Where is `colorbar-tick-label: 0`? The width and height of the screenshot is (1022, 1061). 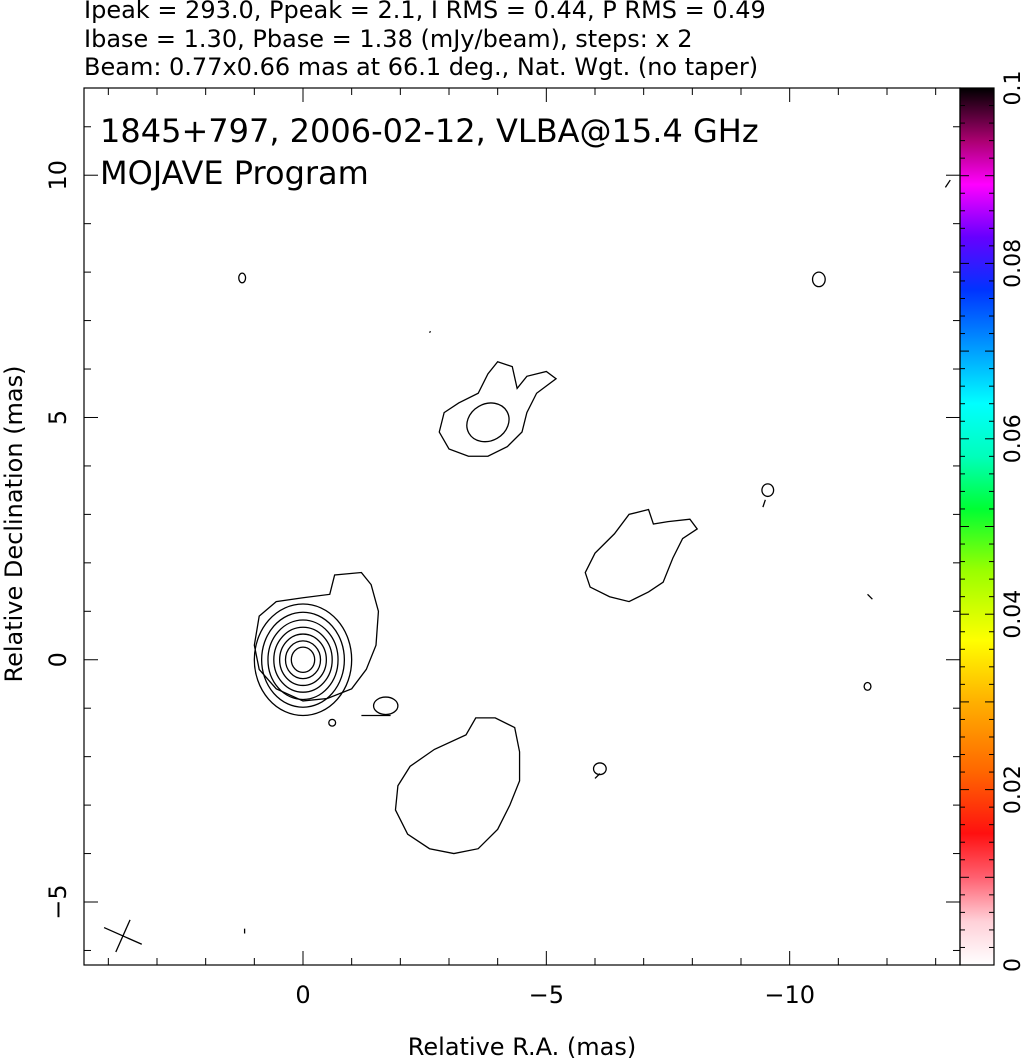
colorbar-tick-label: 0 is located at coordinates (1011, 965).